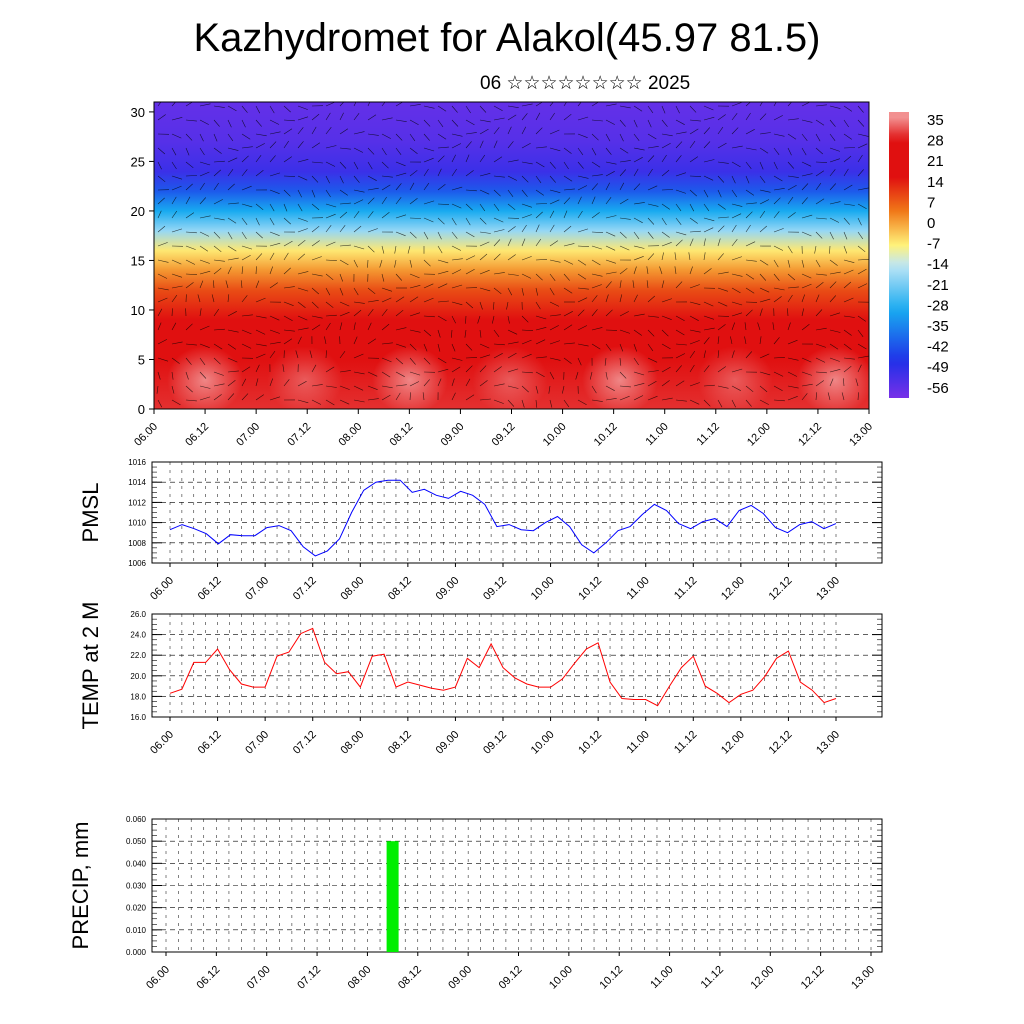 The width and height of the screenshot is (1024, 1024). What do you see at coordinates (136, 952) in the screenshot?
I see `y-tick-label: 0.000` at bounding box center [136, 952].